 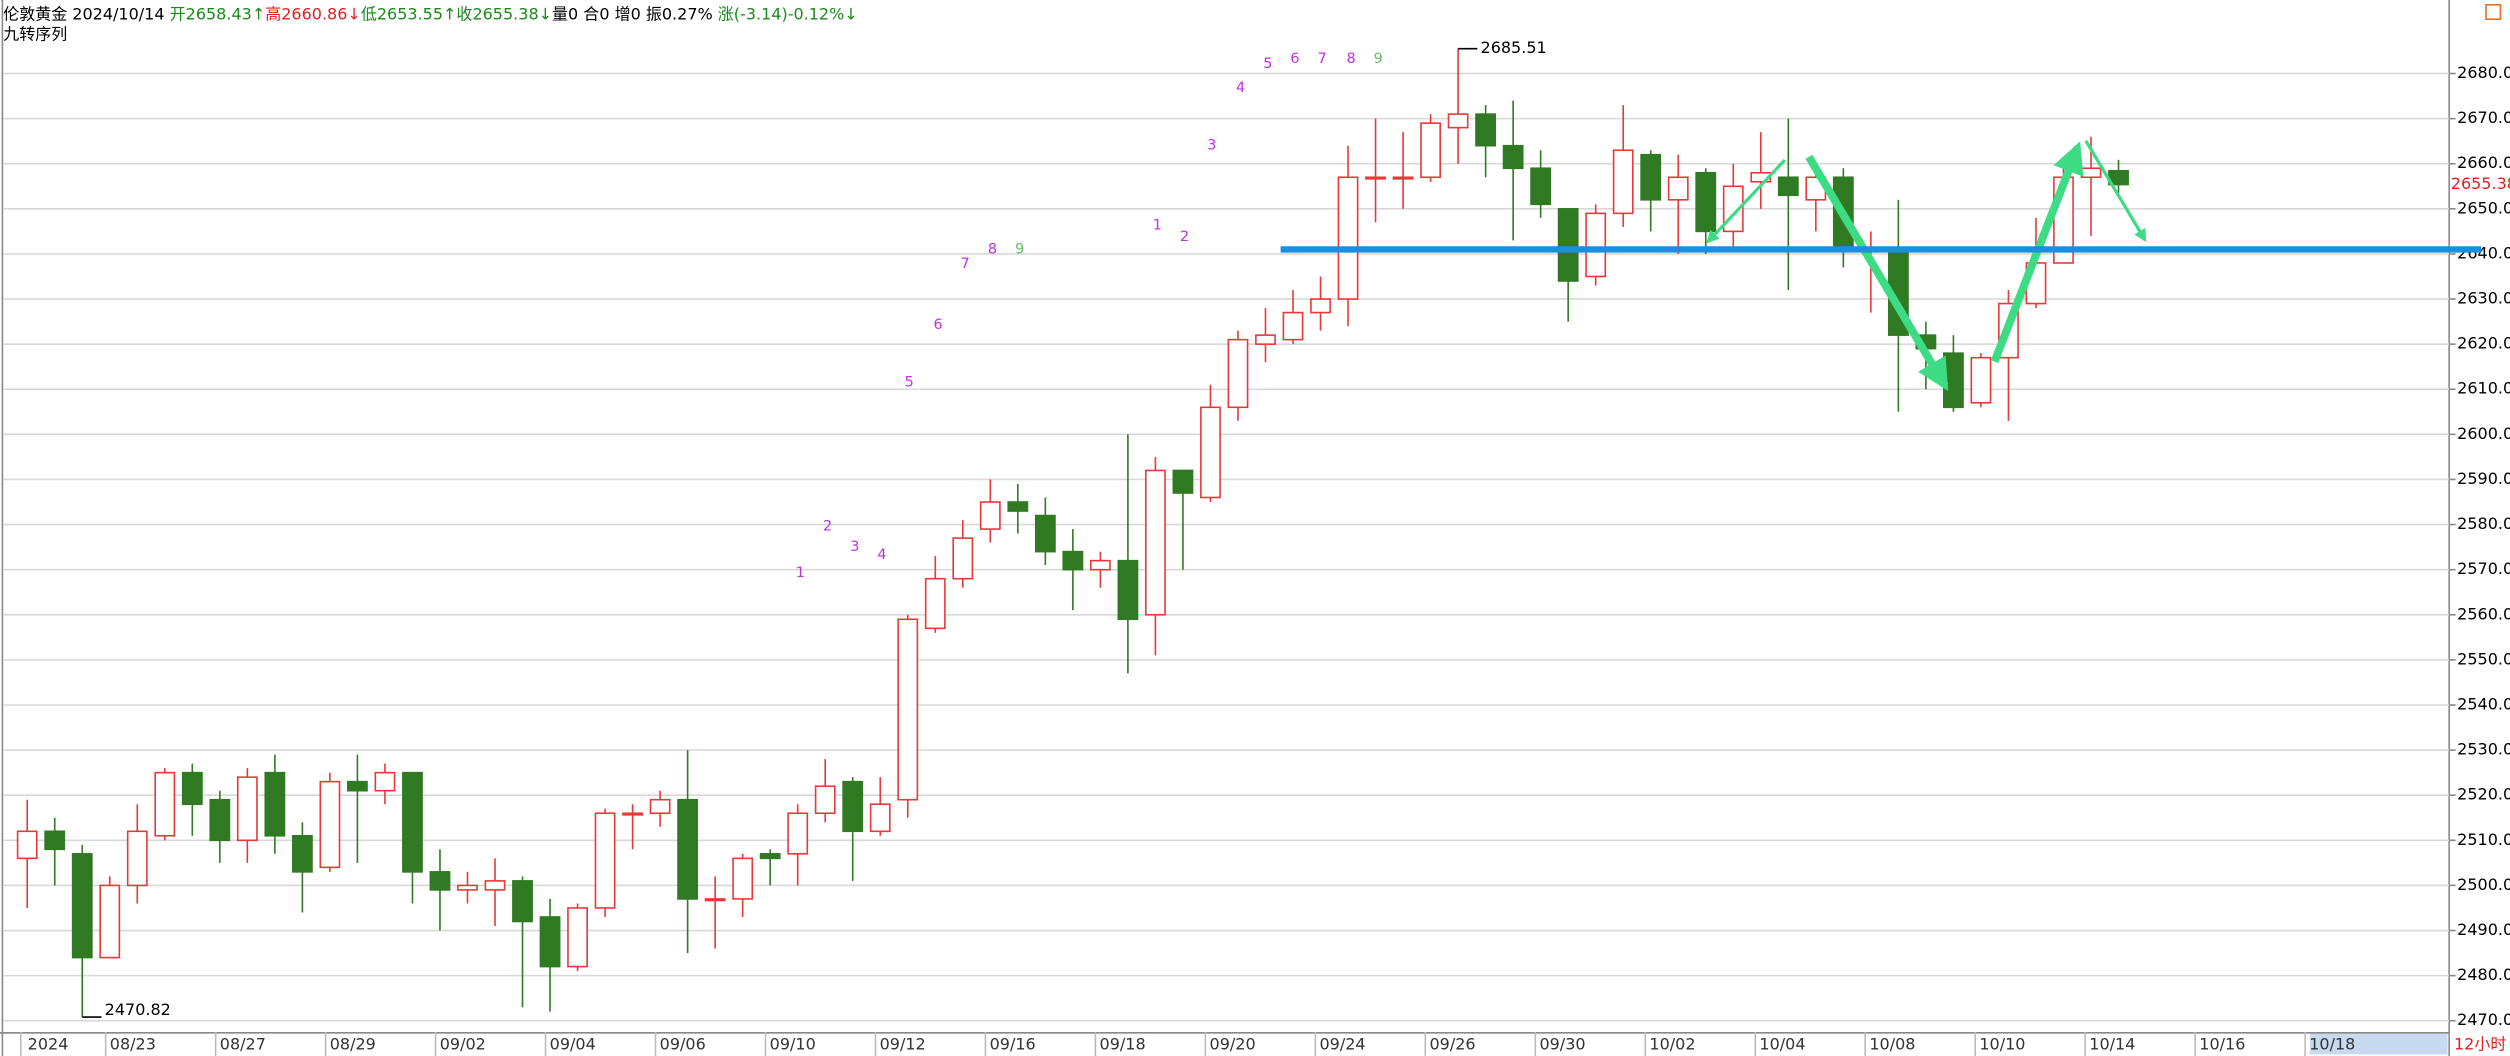 What do you see at coordinates (2222, 1043) in the screenshot?
I see `x-tick-label: 10/16` at bounding box center [2222, 1043].